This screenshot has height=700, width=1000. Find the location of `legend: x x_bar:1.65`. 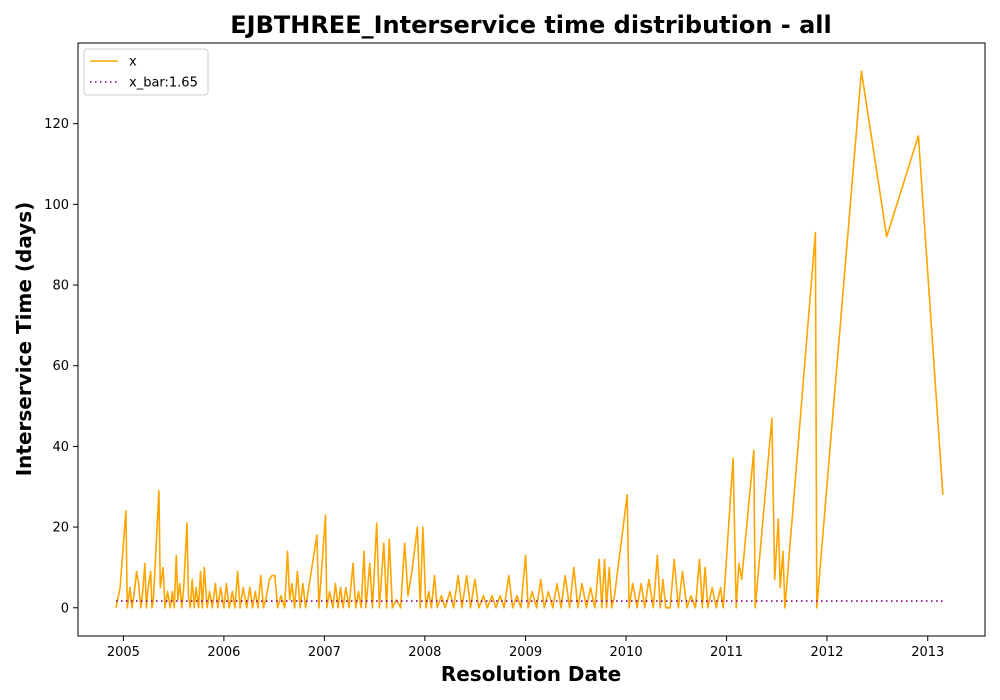

legend: x x_bar:1.65 is located at coordinates (146, 72).